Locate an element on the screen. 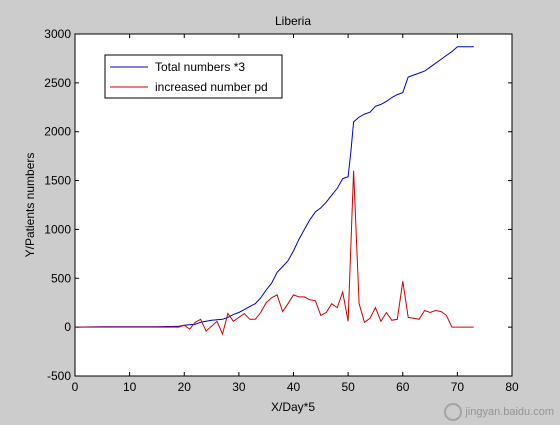  x-tick-label: 60 is located at coordinates (403, 387).